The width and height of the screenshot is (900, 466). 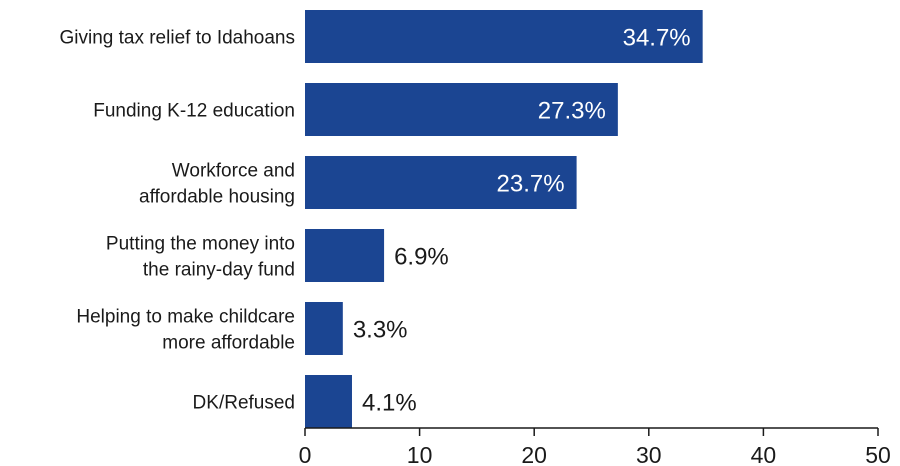 What do you see at coordinates (194, 111) in the screenshot?
I see `category-label-1: Funding K-12 education` at bounding box center [194, 111].